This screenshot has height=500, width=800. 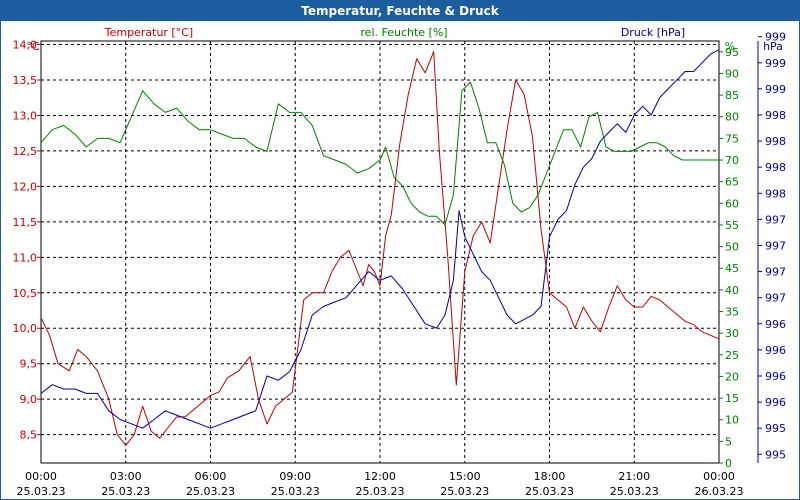 I want to click on humidity-tick-label: 65, so click(x=732, y=182).